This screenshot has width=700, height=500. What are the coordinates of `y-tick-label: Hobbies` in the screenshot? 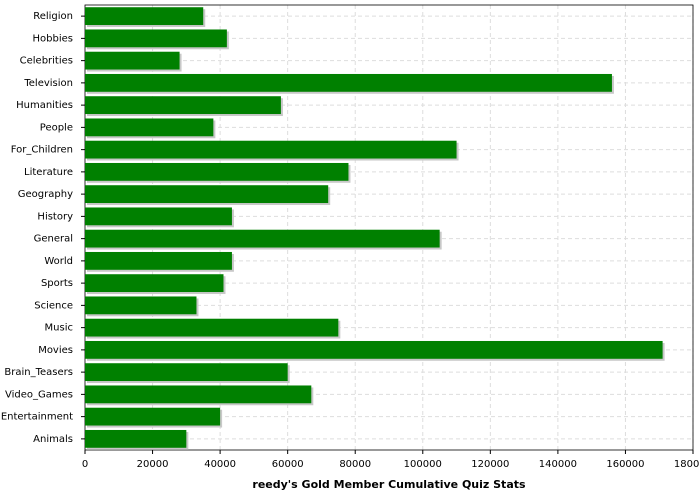 It's located at (53, 38).